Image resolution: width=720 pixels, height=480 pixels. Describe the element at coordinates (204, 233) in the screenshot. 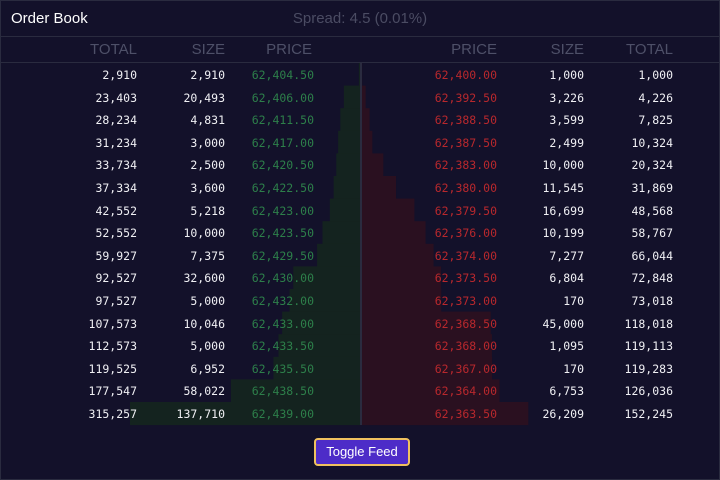

I see `bid-size: 10,000` at that location.